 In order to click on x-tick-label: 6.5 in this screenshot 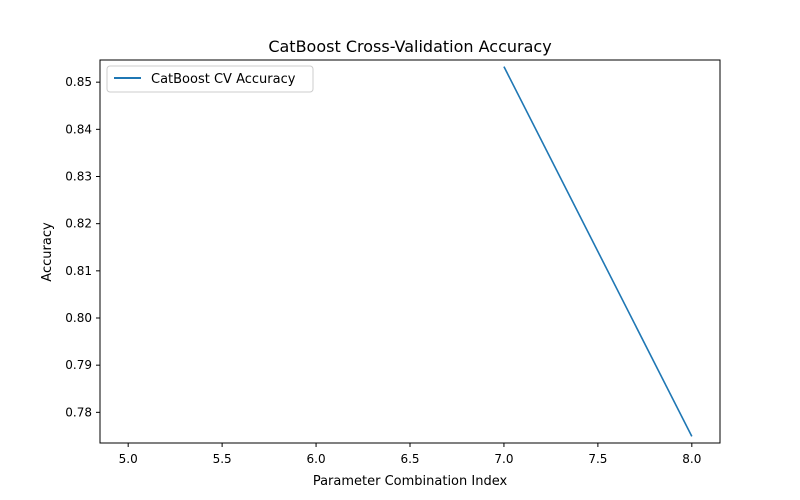, I will do `click(409, 459)`.